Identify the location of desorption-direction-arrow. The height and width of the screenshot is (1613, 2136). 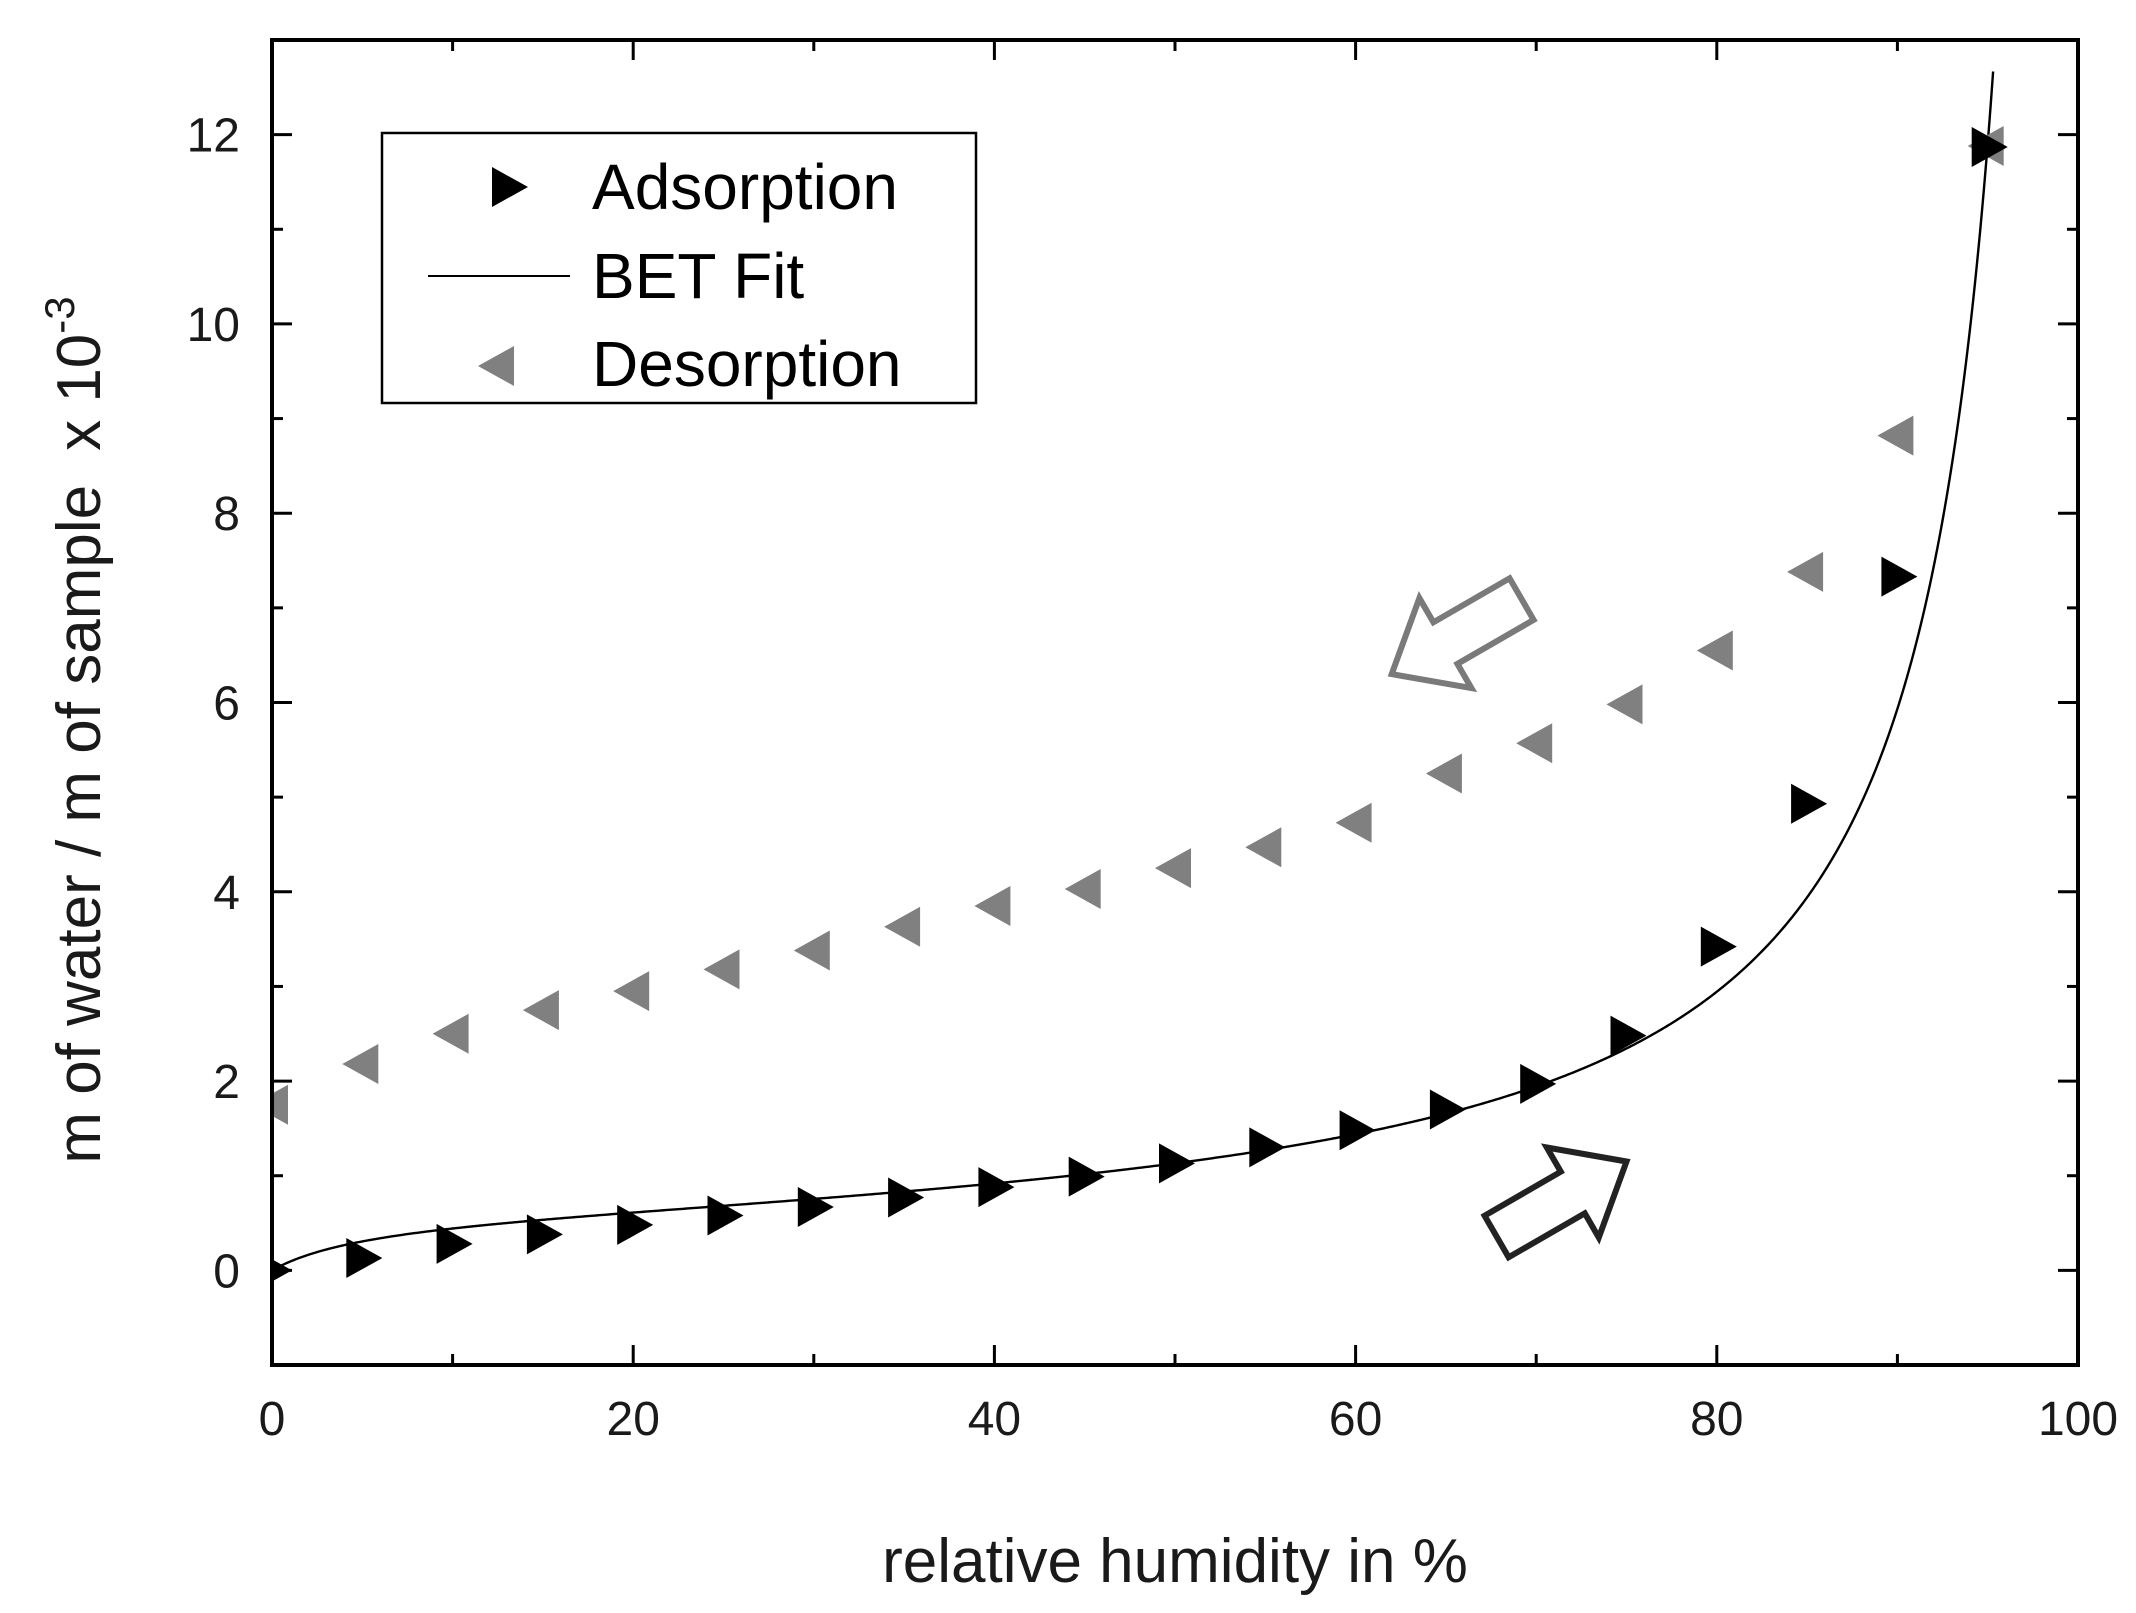
(1462, 633).